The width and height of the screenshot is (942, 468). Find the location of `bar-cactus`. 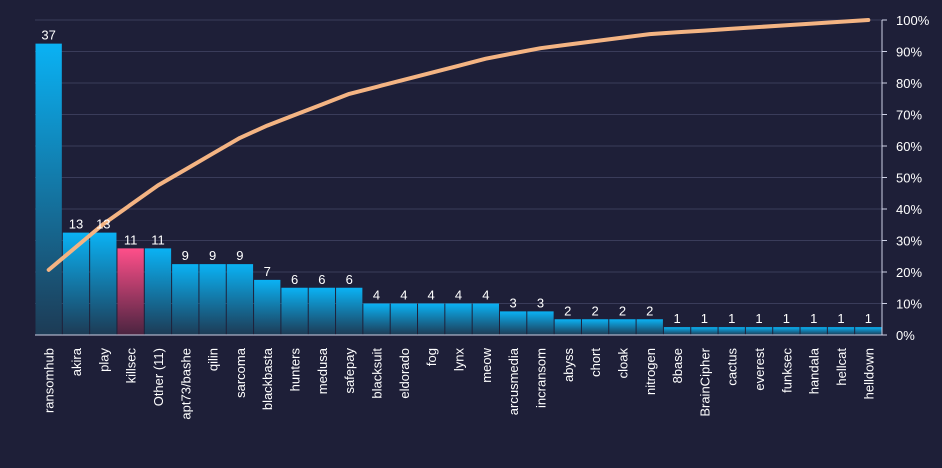

bar-cactus is located at coordinates (731, 331).